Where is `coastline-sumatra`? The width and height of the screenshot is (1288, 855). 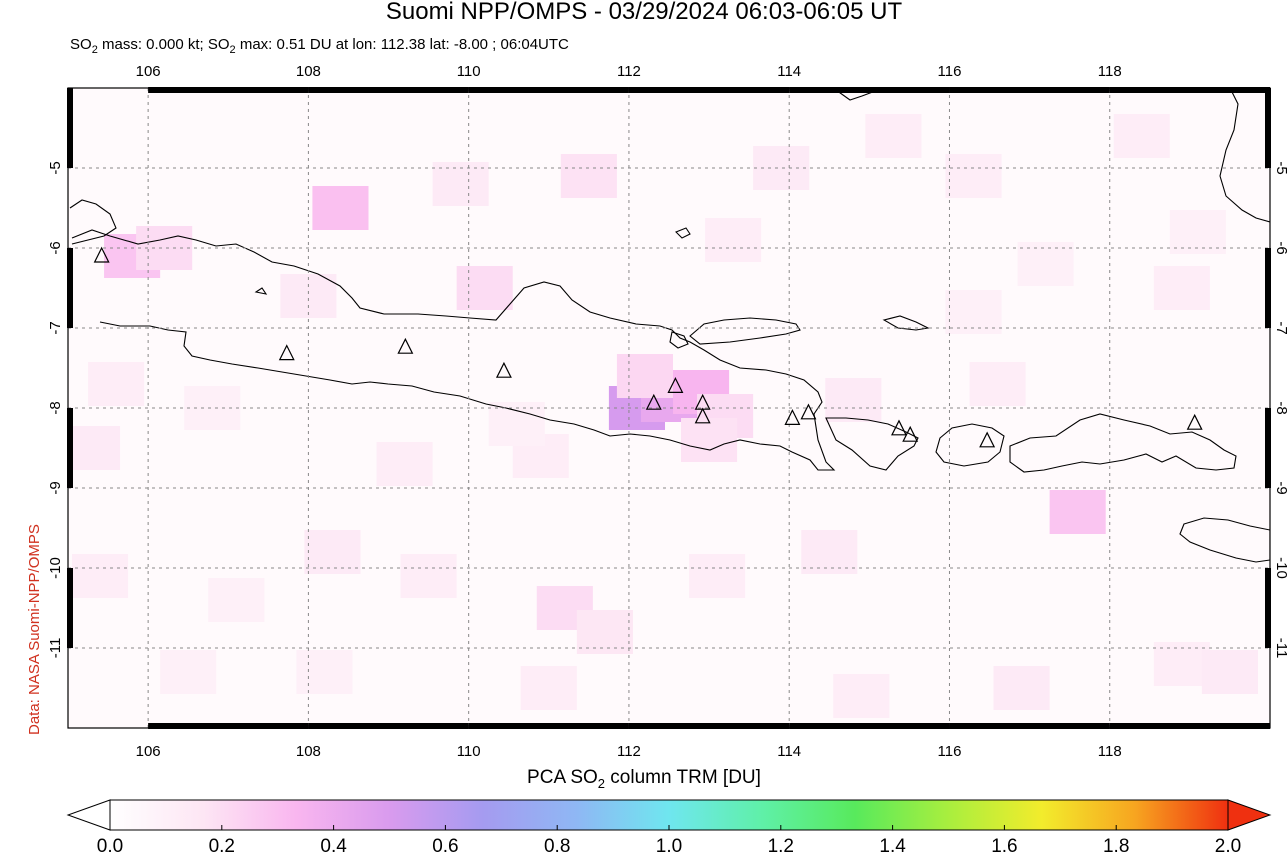
coastline-sumatra is located at coordinates (93, 222).